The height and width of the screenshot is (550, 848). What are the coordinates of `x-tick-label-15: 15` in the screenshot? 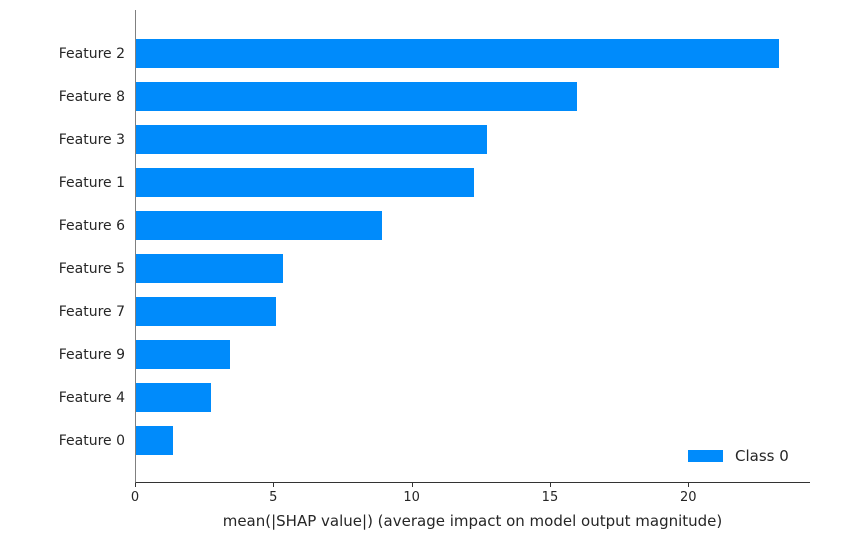 It's located at (550, 497).